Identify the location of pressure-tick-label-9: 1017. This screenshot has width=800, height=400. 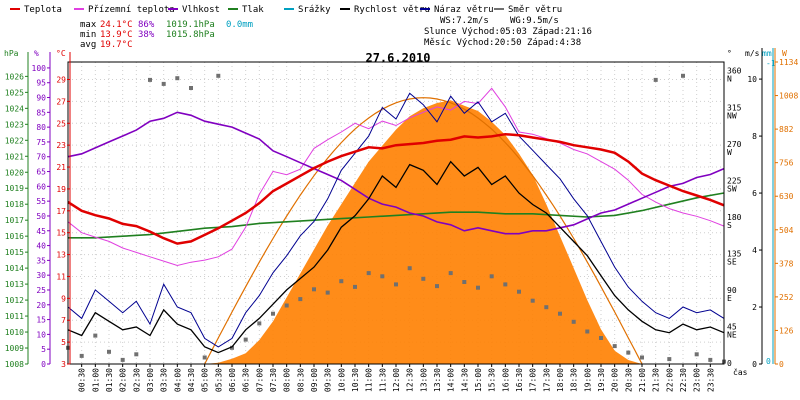
(14, 220).